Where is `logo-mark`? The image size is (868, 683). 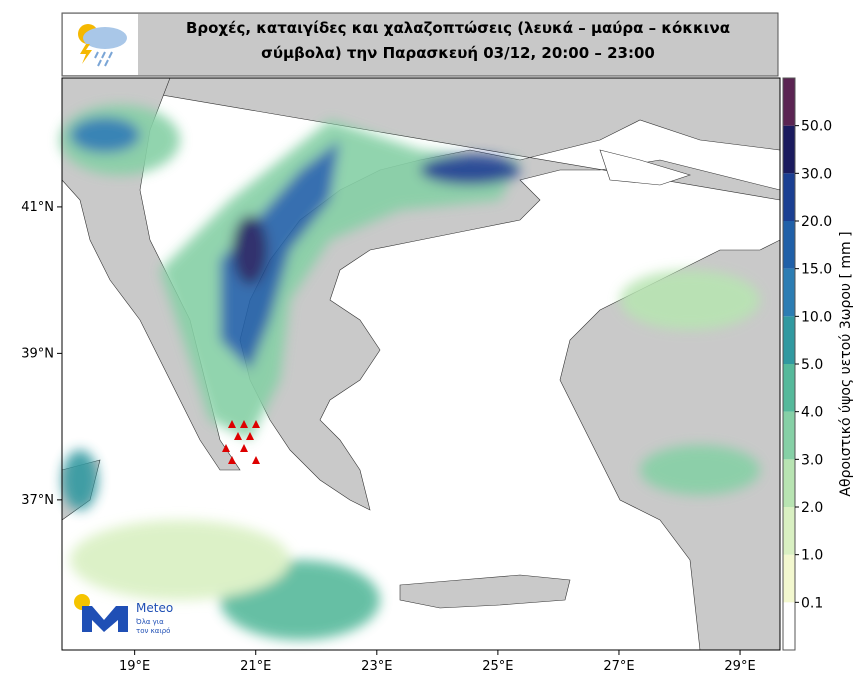 logo-mark is located at coordinates (105, 619).